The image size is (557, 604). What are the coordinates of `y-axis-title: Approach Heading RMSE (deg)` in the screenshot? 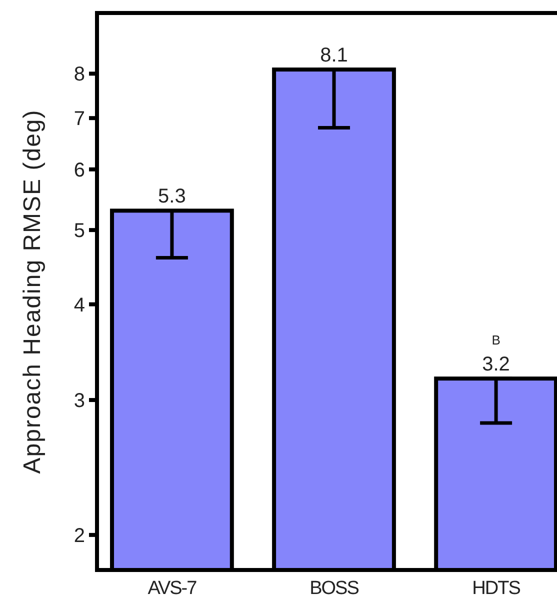 It's located at (32, 291).